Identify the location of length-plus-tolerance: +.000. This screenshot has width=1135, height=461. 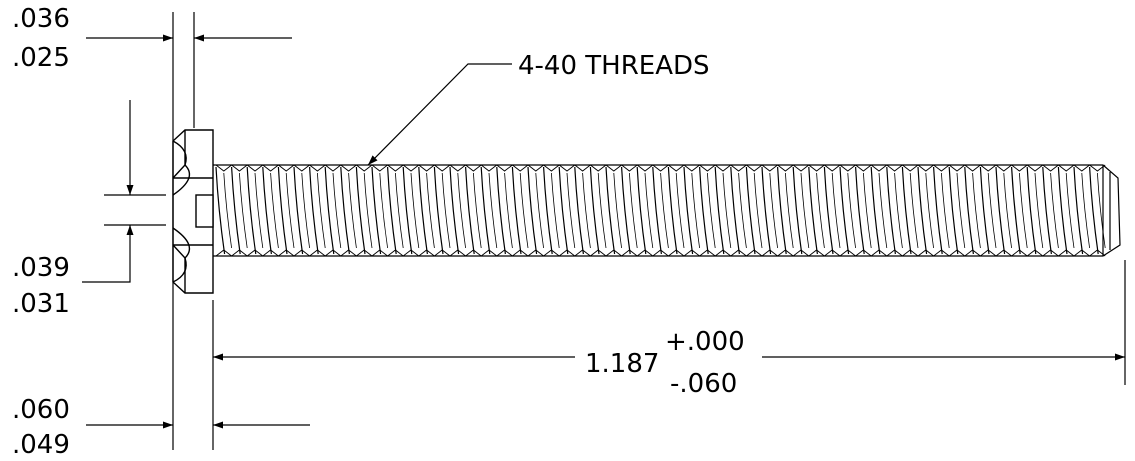
(705, 342).